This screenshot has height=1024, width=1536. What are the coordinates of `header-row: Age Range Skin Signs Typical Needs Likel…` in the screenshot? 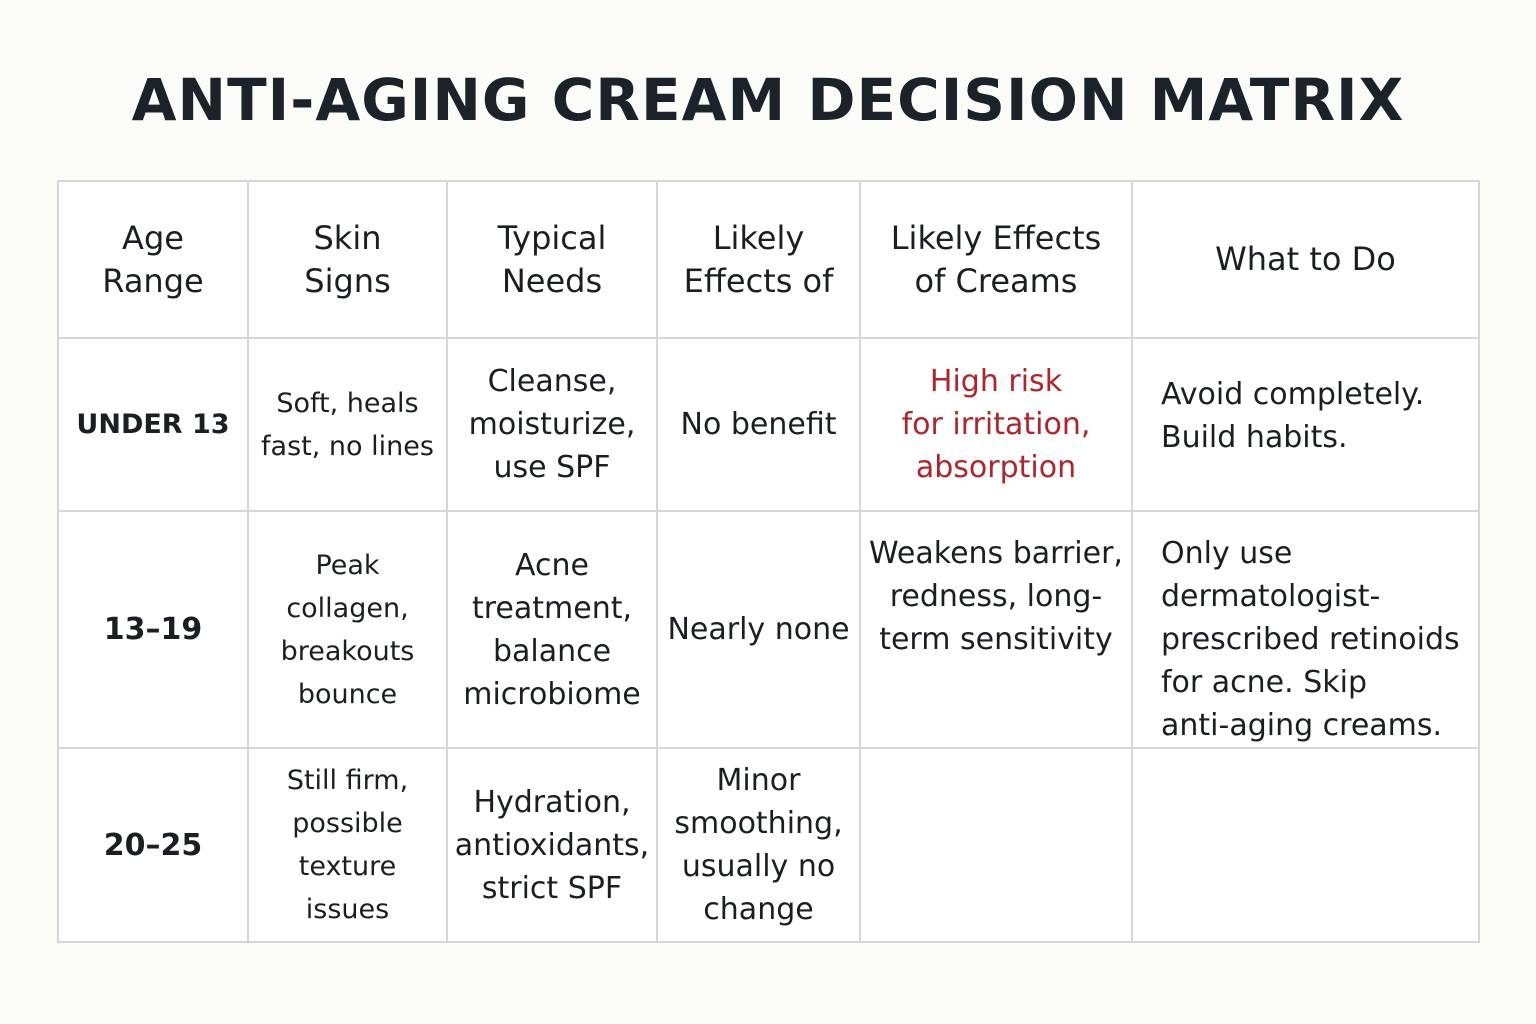 It's located at (768, 259).